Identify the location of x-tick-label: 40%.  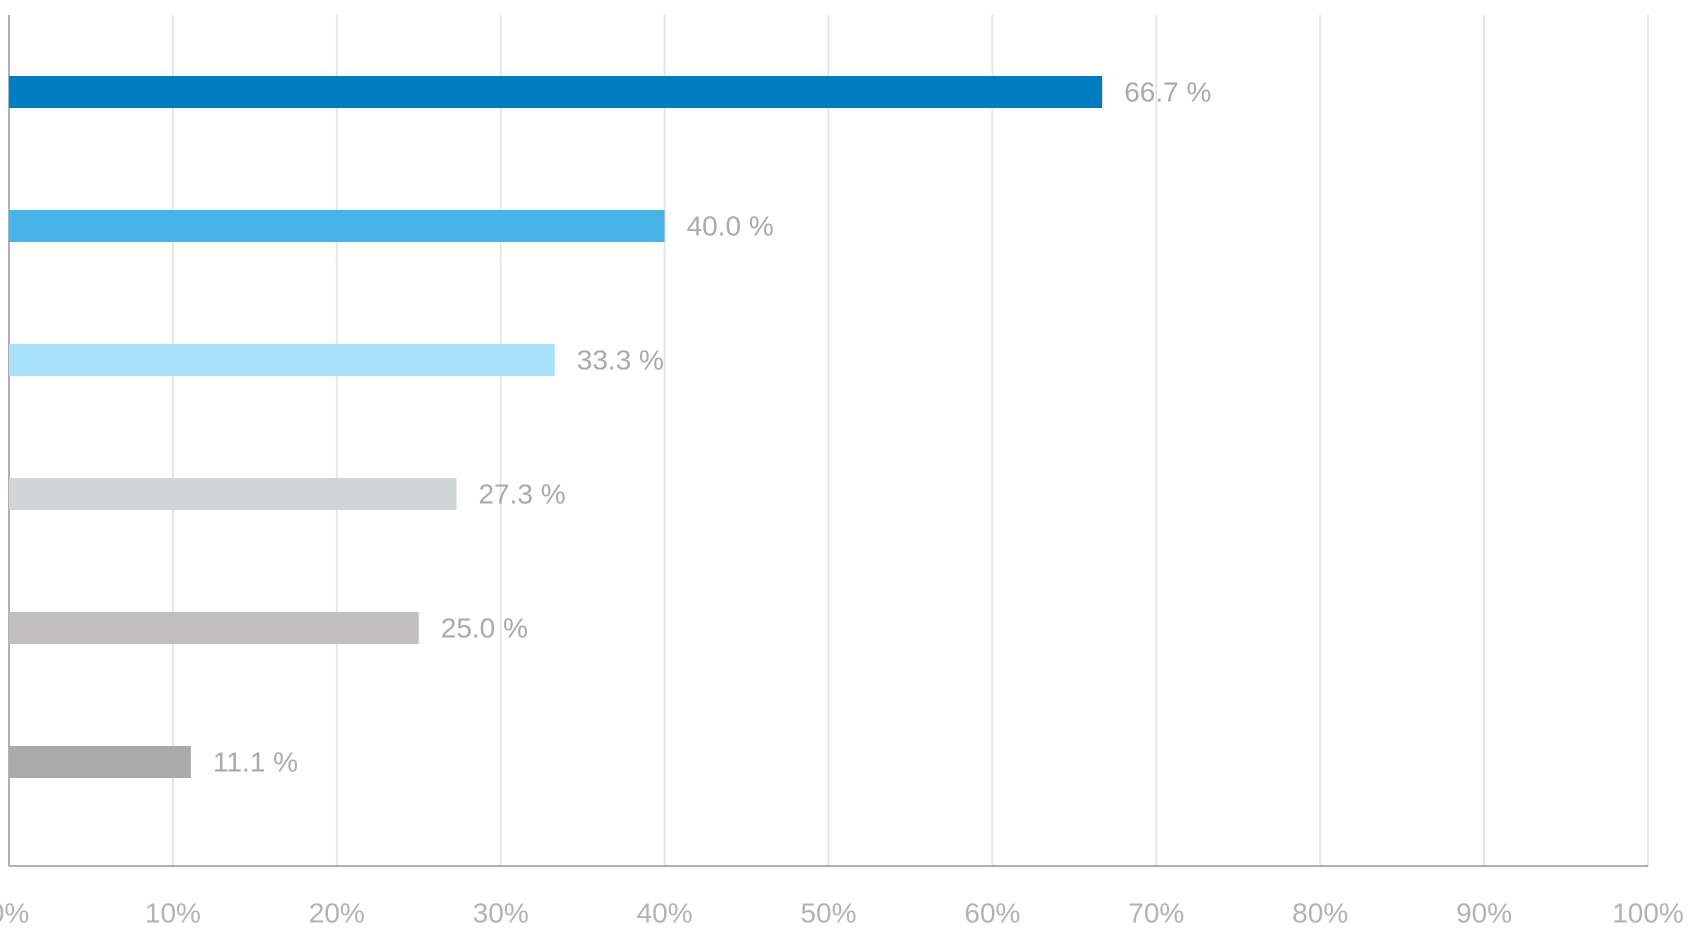
(665, 912).